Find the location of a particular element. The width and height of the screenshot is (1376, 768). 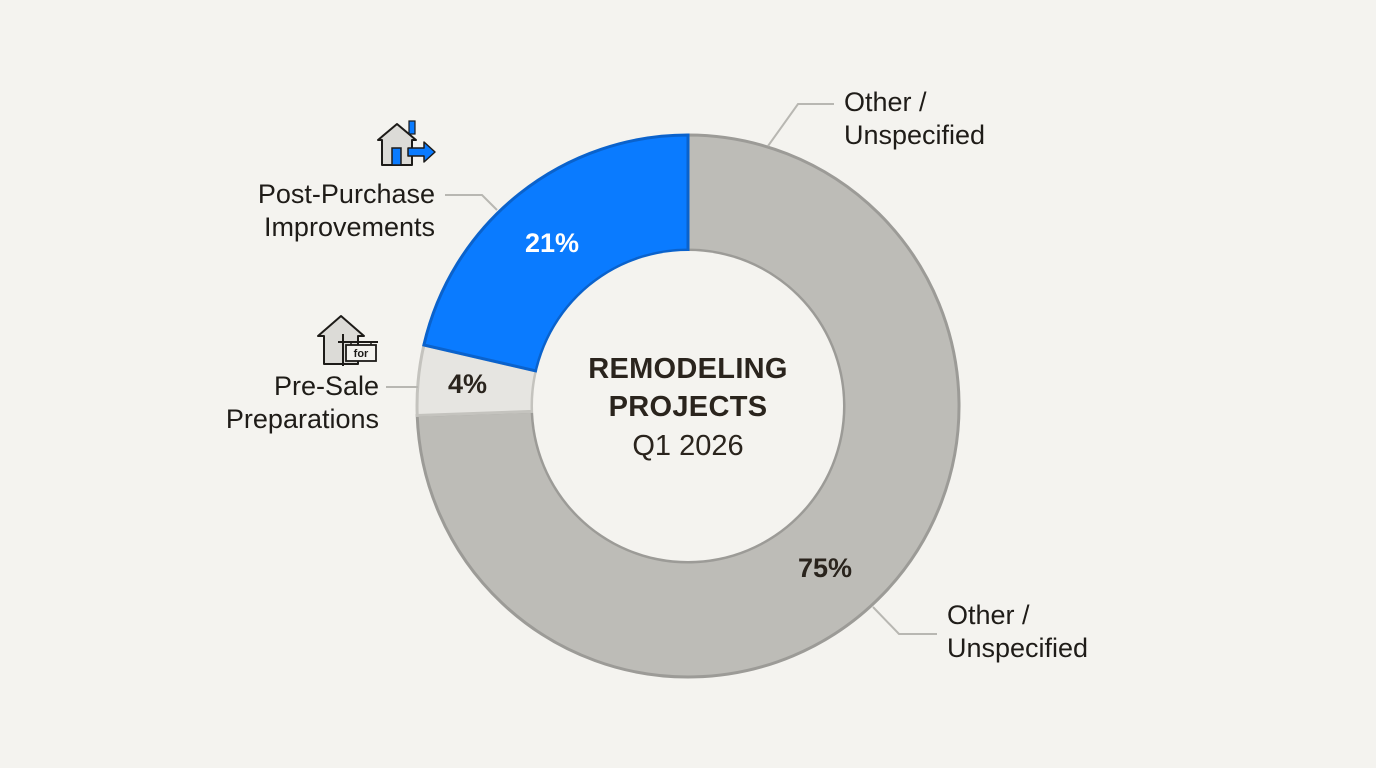

label-pre-line1: Pre-Sale is located at coordinates (326, 386).